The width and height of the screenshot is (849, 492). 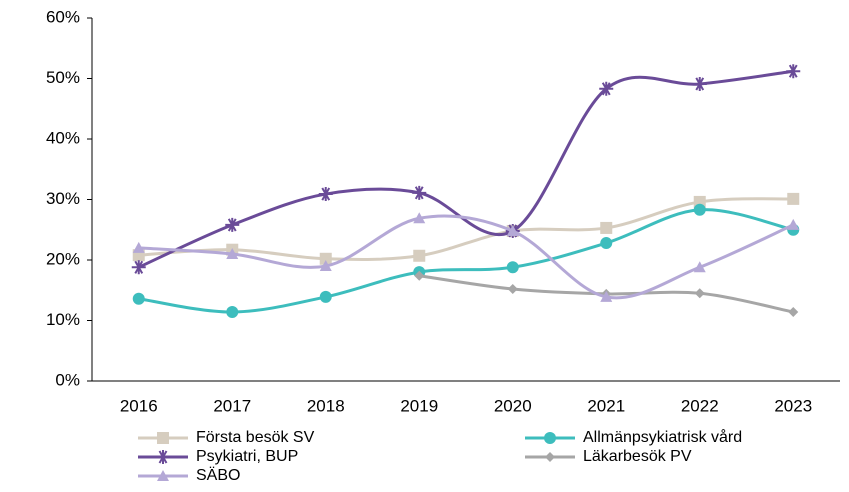 What do you see at coordinates (218, 475) in the screenshot?
I see `legend-label: SÄBO` at bounding box center [218, 475].